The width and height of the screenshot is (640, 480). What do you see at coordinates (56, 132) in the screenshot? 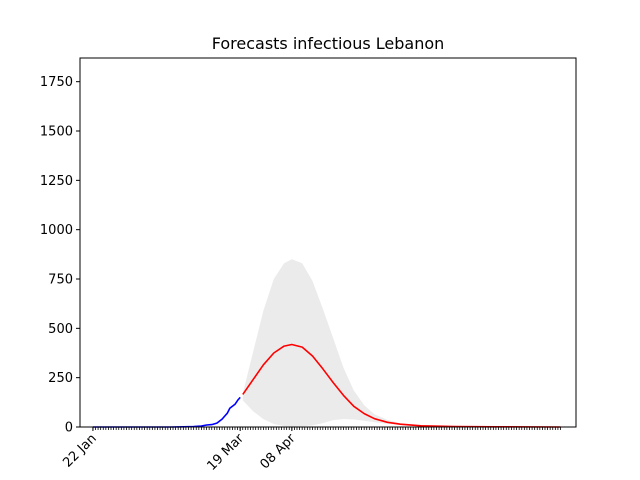
I see `y-tick-label: 1500` at bounding box center [56, 132].